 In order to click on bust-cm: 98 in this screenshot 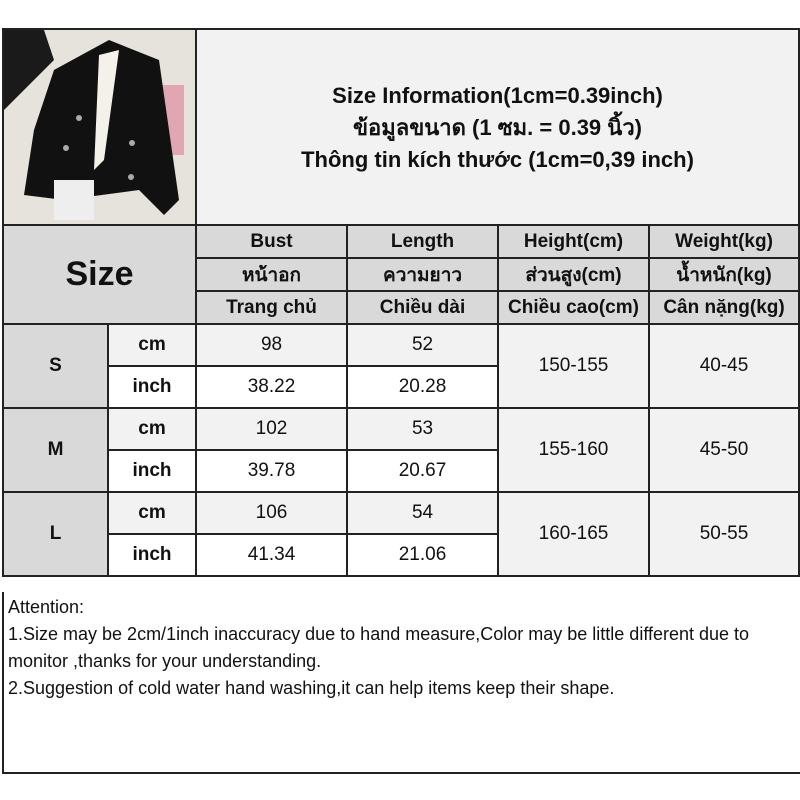, I will do `click(272, 345)`.